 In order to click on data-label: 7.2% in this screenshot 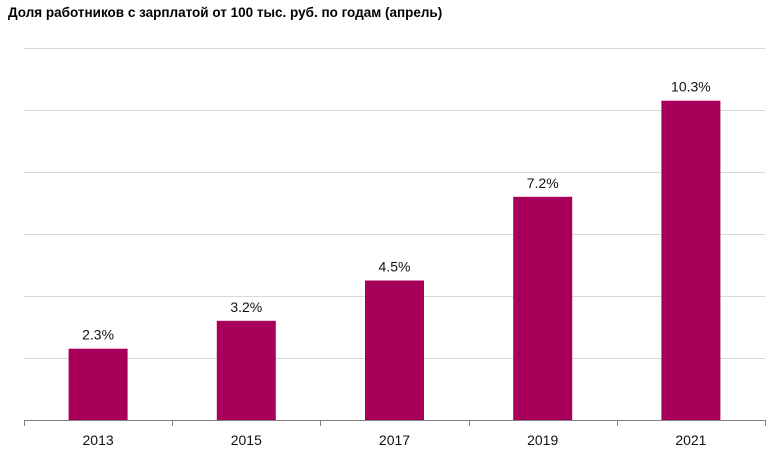, I will do `click(543, 183)`.